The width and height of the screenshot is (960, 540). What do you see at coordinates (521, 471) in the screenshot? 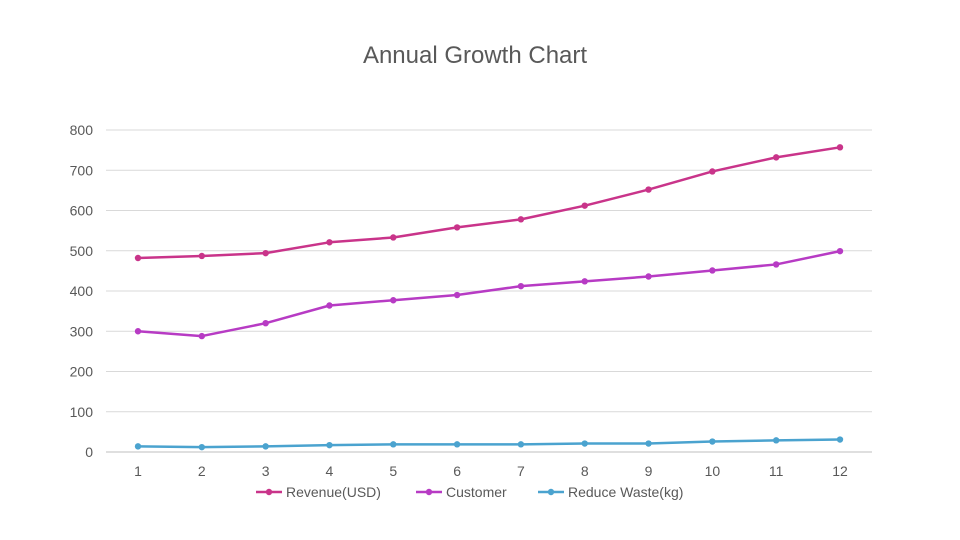
I see `x-tick-label: 7` at bounding box center [521, 471].